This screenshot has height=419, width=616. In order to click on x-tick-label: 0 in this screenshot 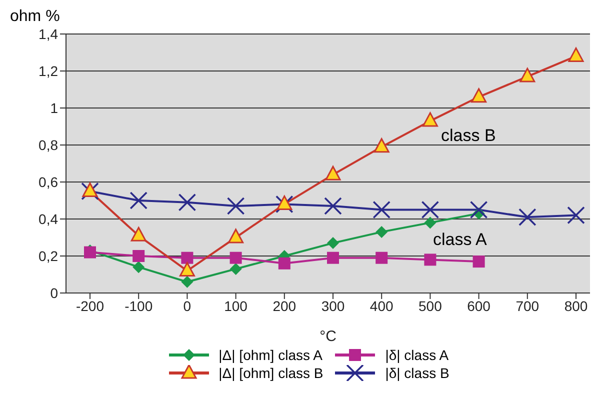, I will do `click(187, 306)`.